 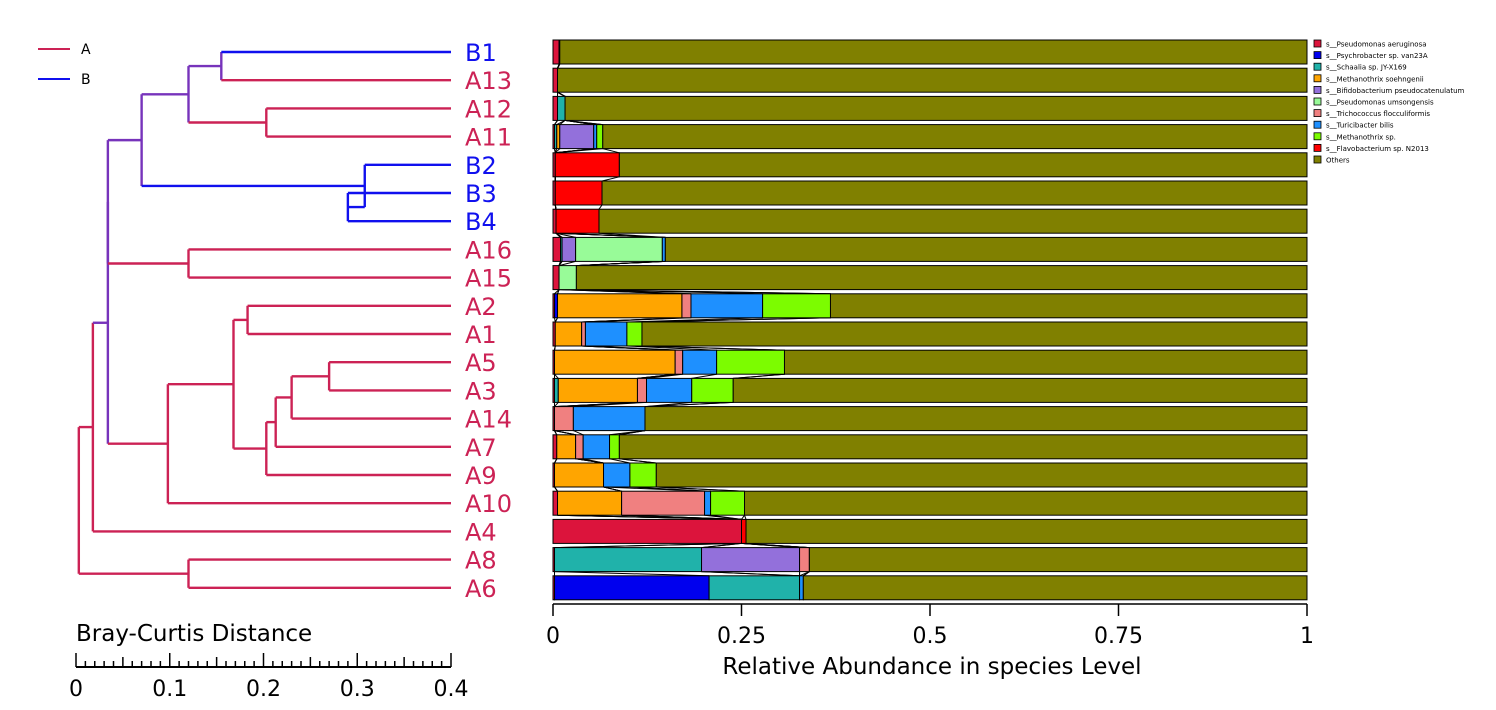 I want to click on bar-segment-A7, so click(x=963, y=447).